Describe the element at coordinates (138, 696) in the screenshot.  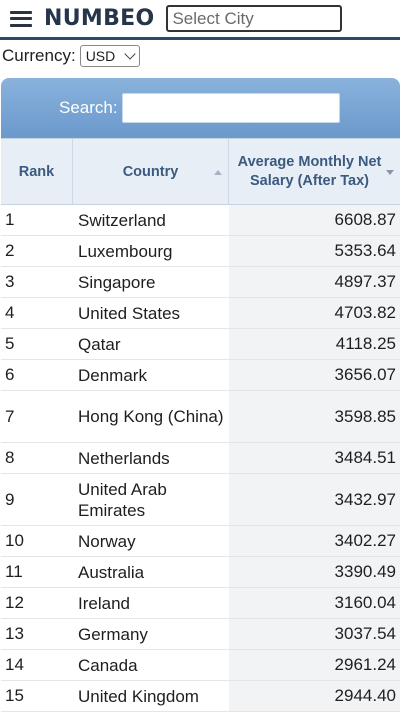
I see `country-cell: United Kingdom` at that location.